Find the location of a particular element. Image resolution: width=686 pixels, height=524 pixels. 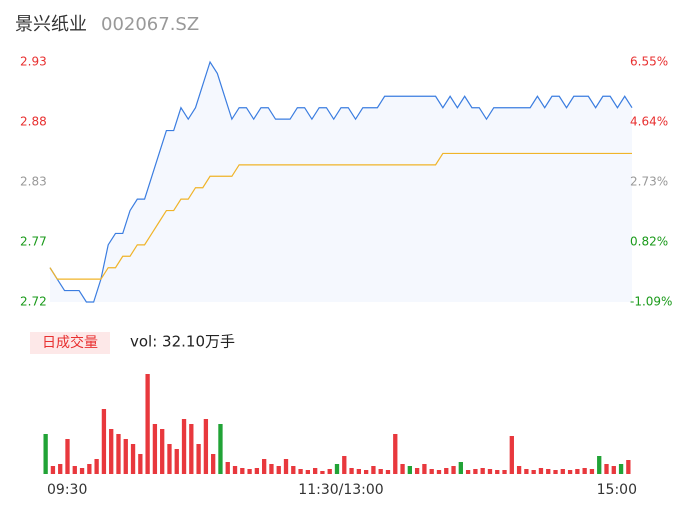

y2-tick-label: 0.82% is located at coordinates (649, 242).